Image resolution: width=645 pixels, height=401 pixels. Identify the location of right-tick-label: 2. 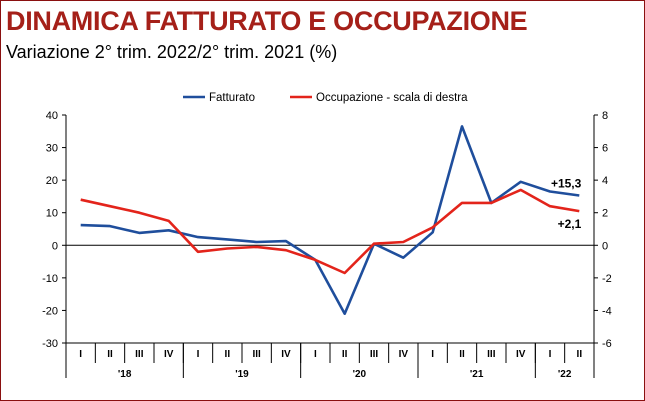
(605, 214).